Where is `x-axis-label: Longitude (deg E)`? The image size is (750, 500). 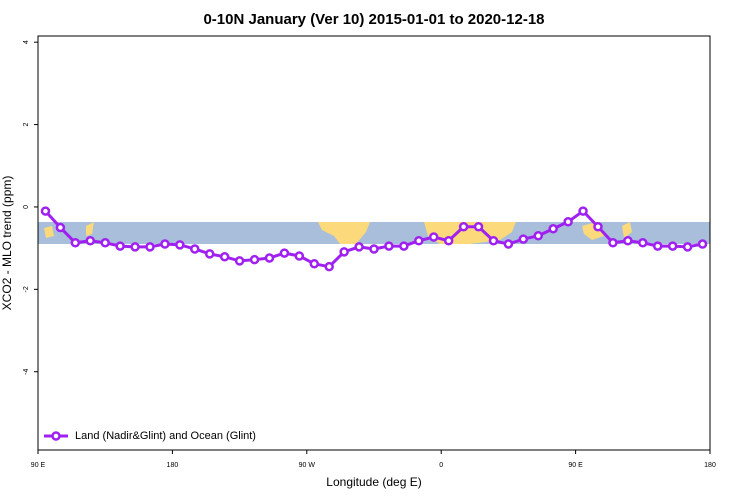 x-axis-label: Longitude (deg E) is located at coordinates (373, 482).